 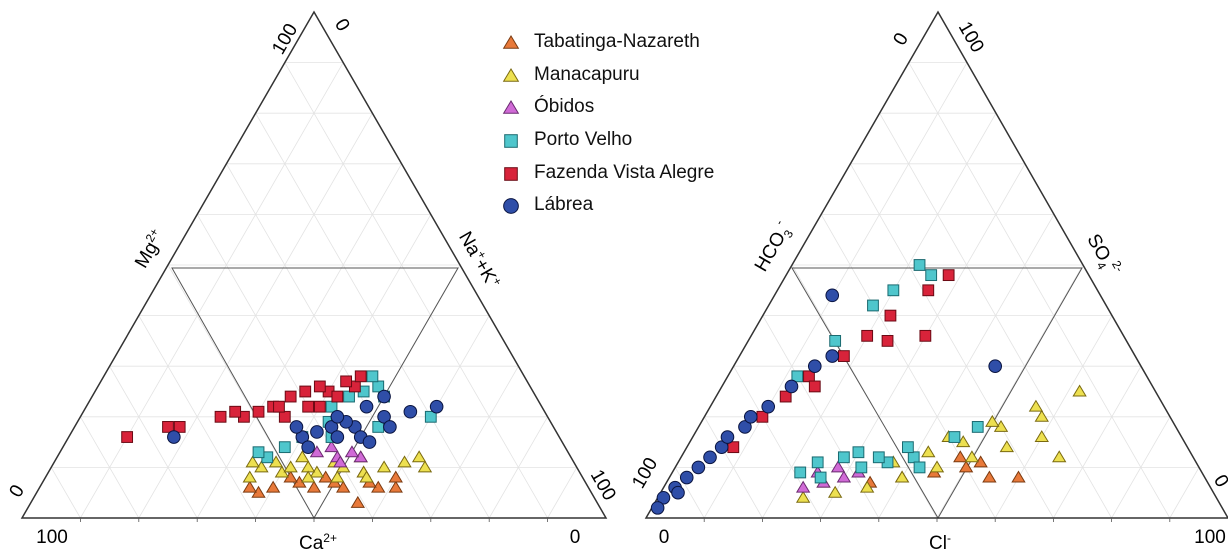 I want to click on cation-apex-right-tick: 0, so click(x=341, y=25).